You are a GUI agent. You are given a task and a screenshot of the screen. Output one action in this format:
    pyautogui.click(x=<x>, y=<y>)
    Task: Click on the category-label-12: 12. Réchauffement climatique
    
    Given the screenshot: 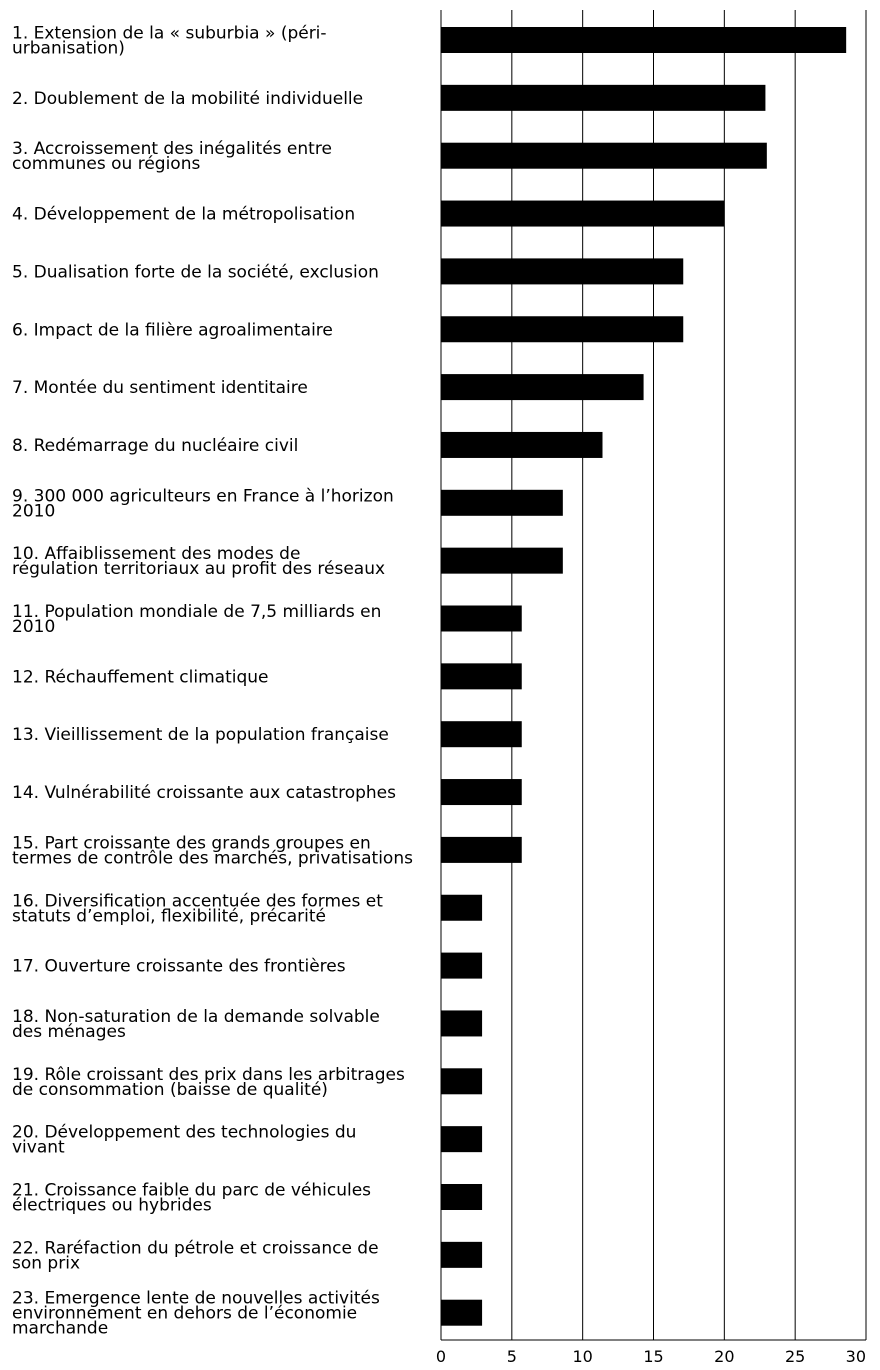 What is the action you would take?
    pyautogui.click(x=140, y=677)
    